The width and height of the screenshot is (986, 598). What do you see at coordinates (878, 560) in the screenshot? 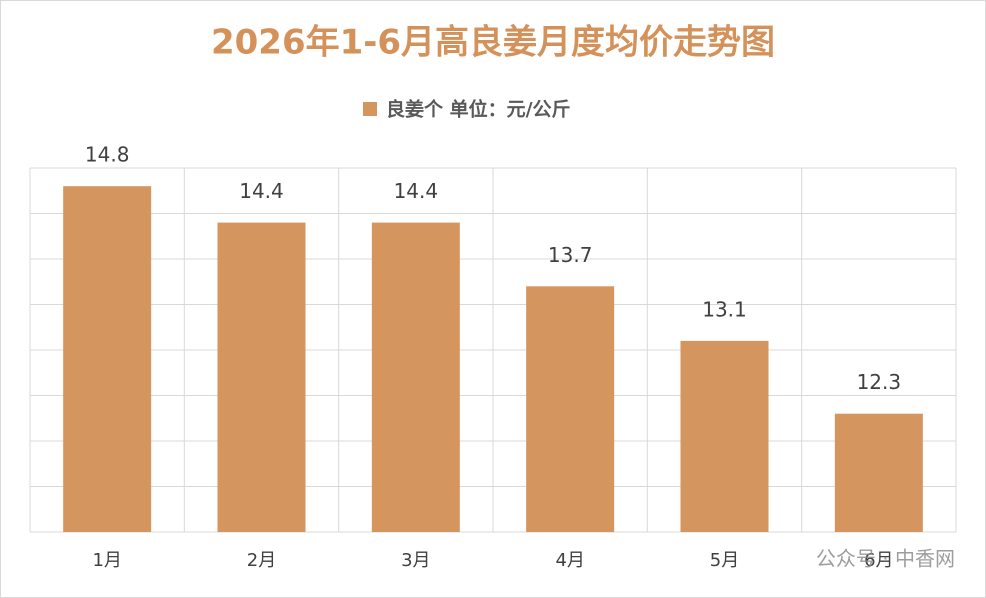
I see `x-tick-label: 6月` at bounding box center [878, 560].